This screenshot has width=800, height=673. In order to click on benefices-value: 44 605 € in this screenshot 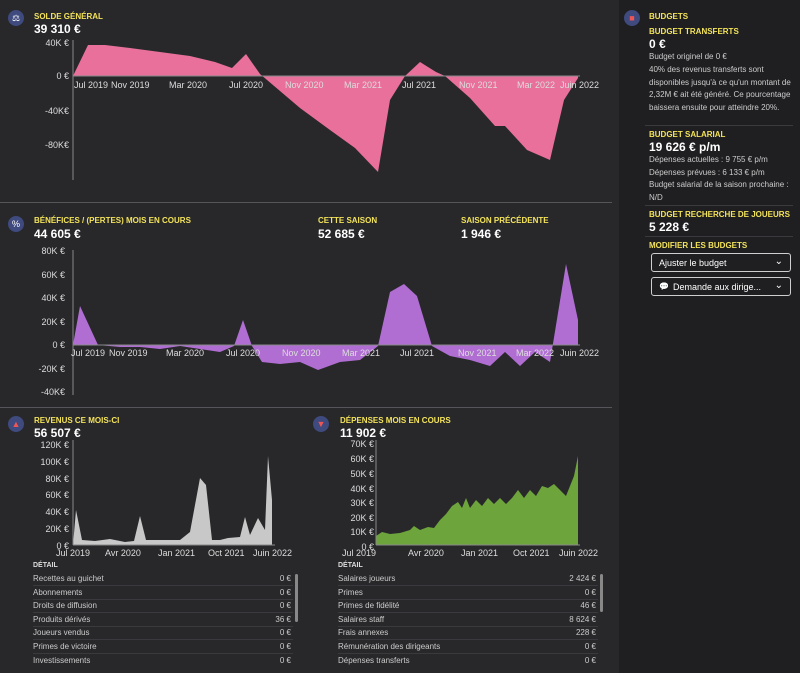, I will do `click(57, 234)`.